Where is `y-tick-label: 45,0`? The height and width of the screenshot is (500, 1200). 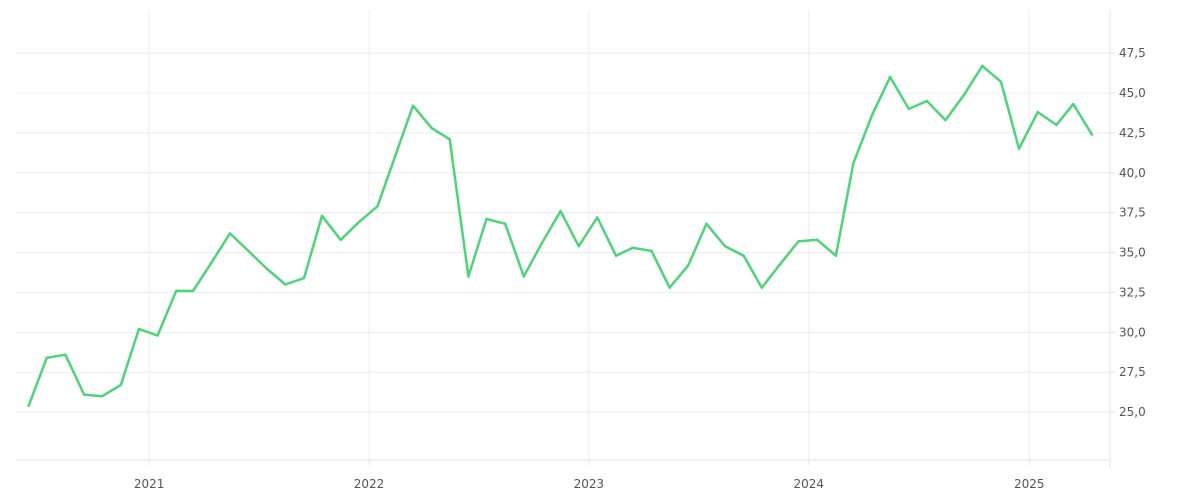 y-tick-label: 45,0 is located at coordinates (1132, 93).